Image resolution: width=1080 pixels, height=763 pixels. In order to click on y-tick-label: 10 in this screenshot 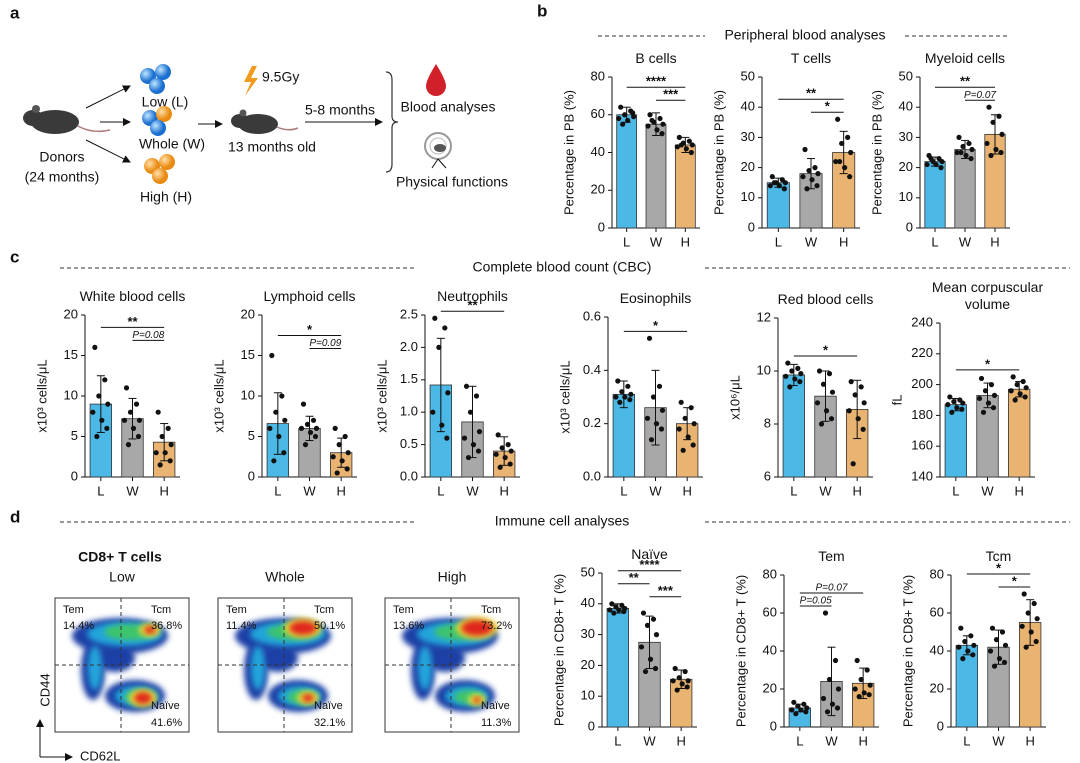, I will do `click(588, 695)`.